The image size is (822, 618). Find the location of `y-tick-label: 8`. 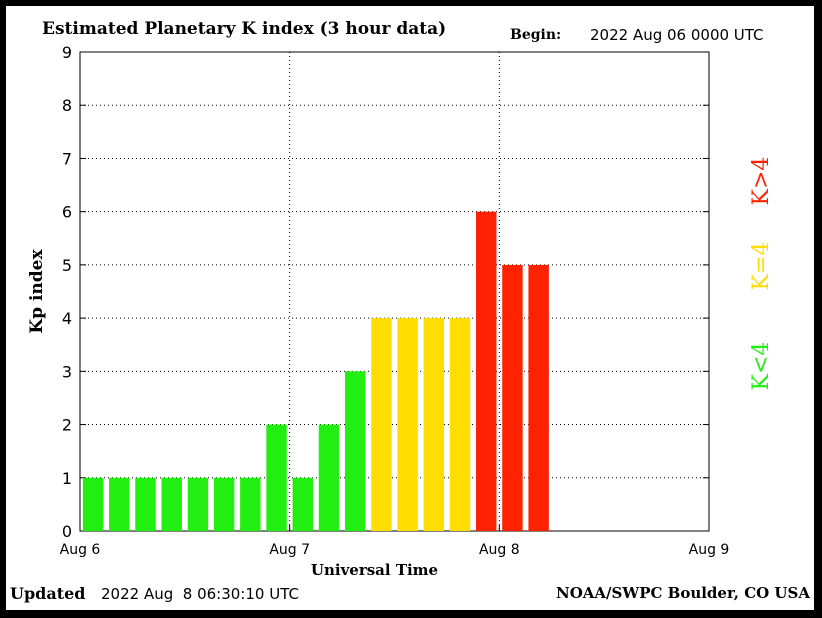

y-tick-label: 8 is located at coordinates (67, 105).